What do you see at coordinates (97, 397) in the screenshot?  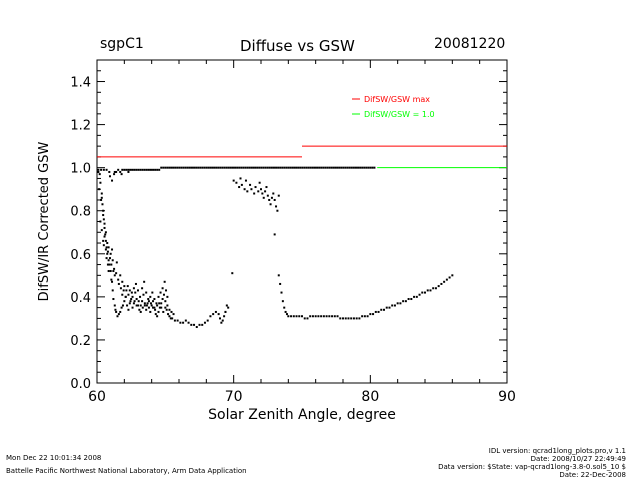 I see `x-tick-label: 60` at bounding box center [97, 397].